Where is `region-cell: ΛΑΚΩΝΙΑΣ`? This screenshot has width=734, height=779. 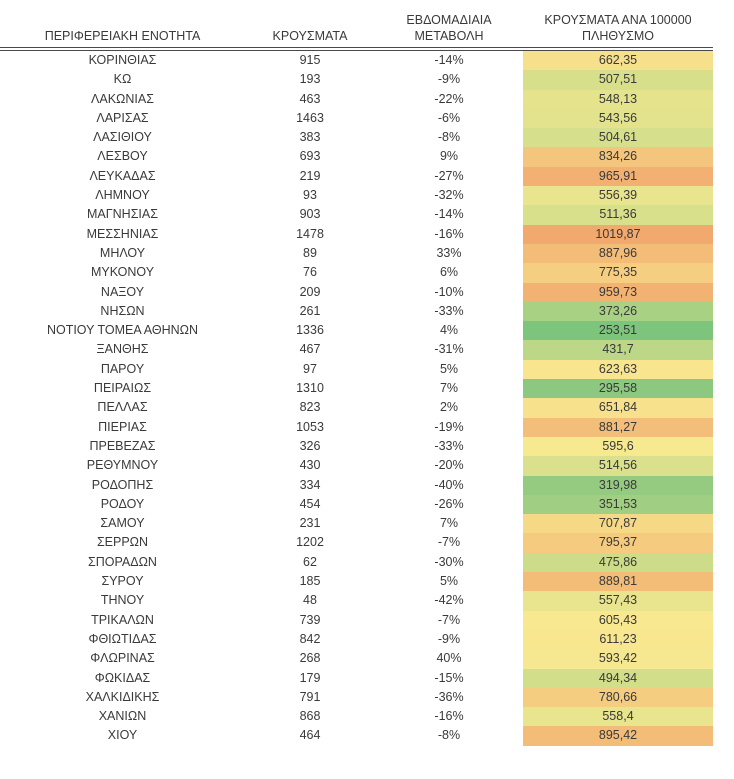
region-cell: ΛΑΚΩΝΙΑΣ is located at coordinates (122, 98).